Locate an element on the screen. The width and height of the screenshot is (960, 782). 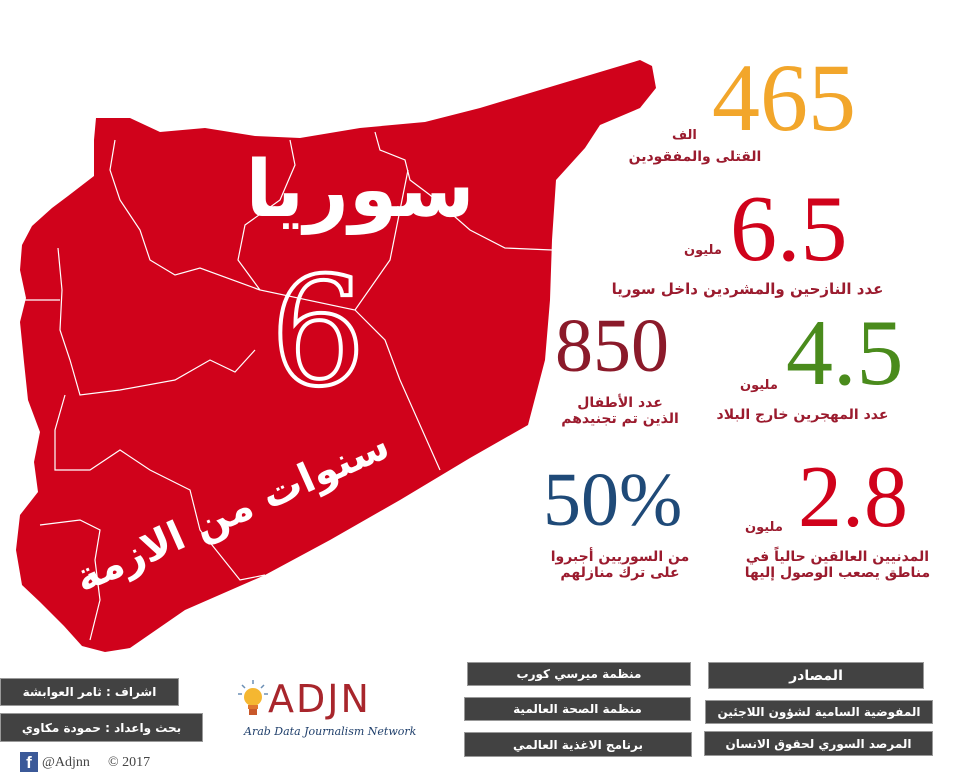
source-who: منظمة الصحة العالمية is located at coordinates (577, 709).